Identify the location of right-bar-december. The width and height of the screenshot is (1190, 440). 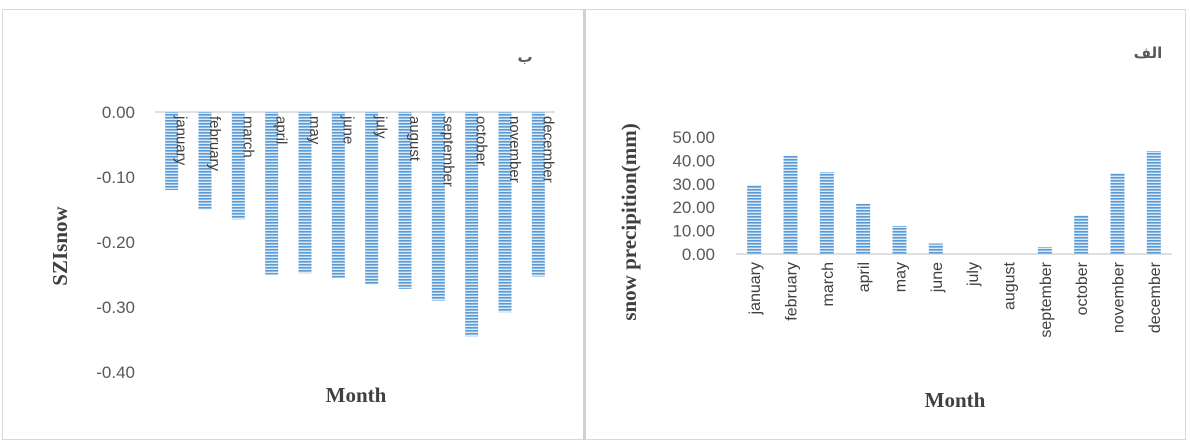
(1153, 202).